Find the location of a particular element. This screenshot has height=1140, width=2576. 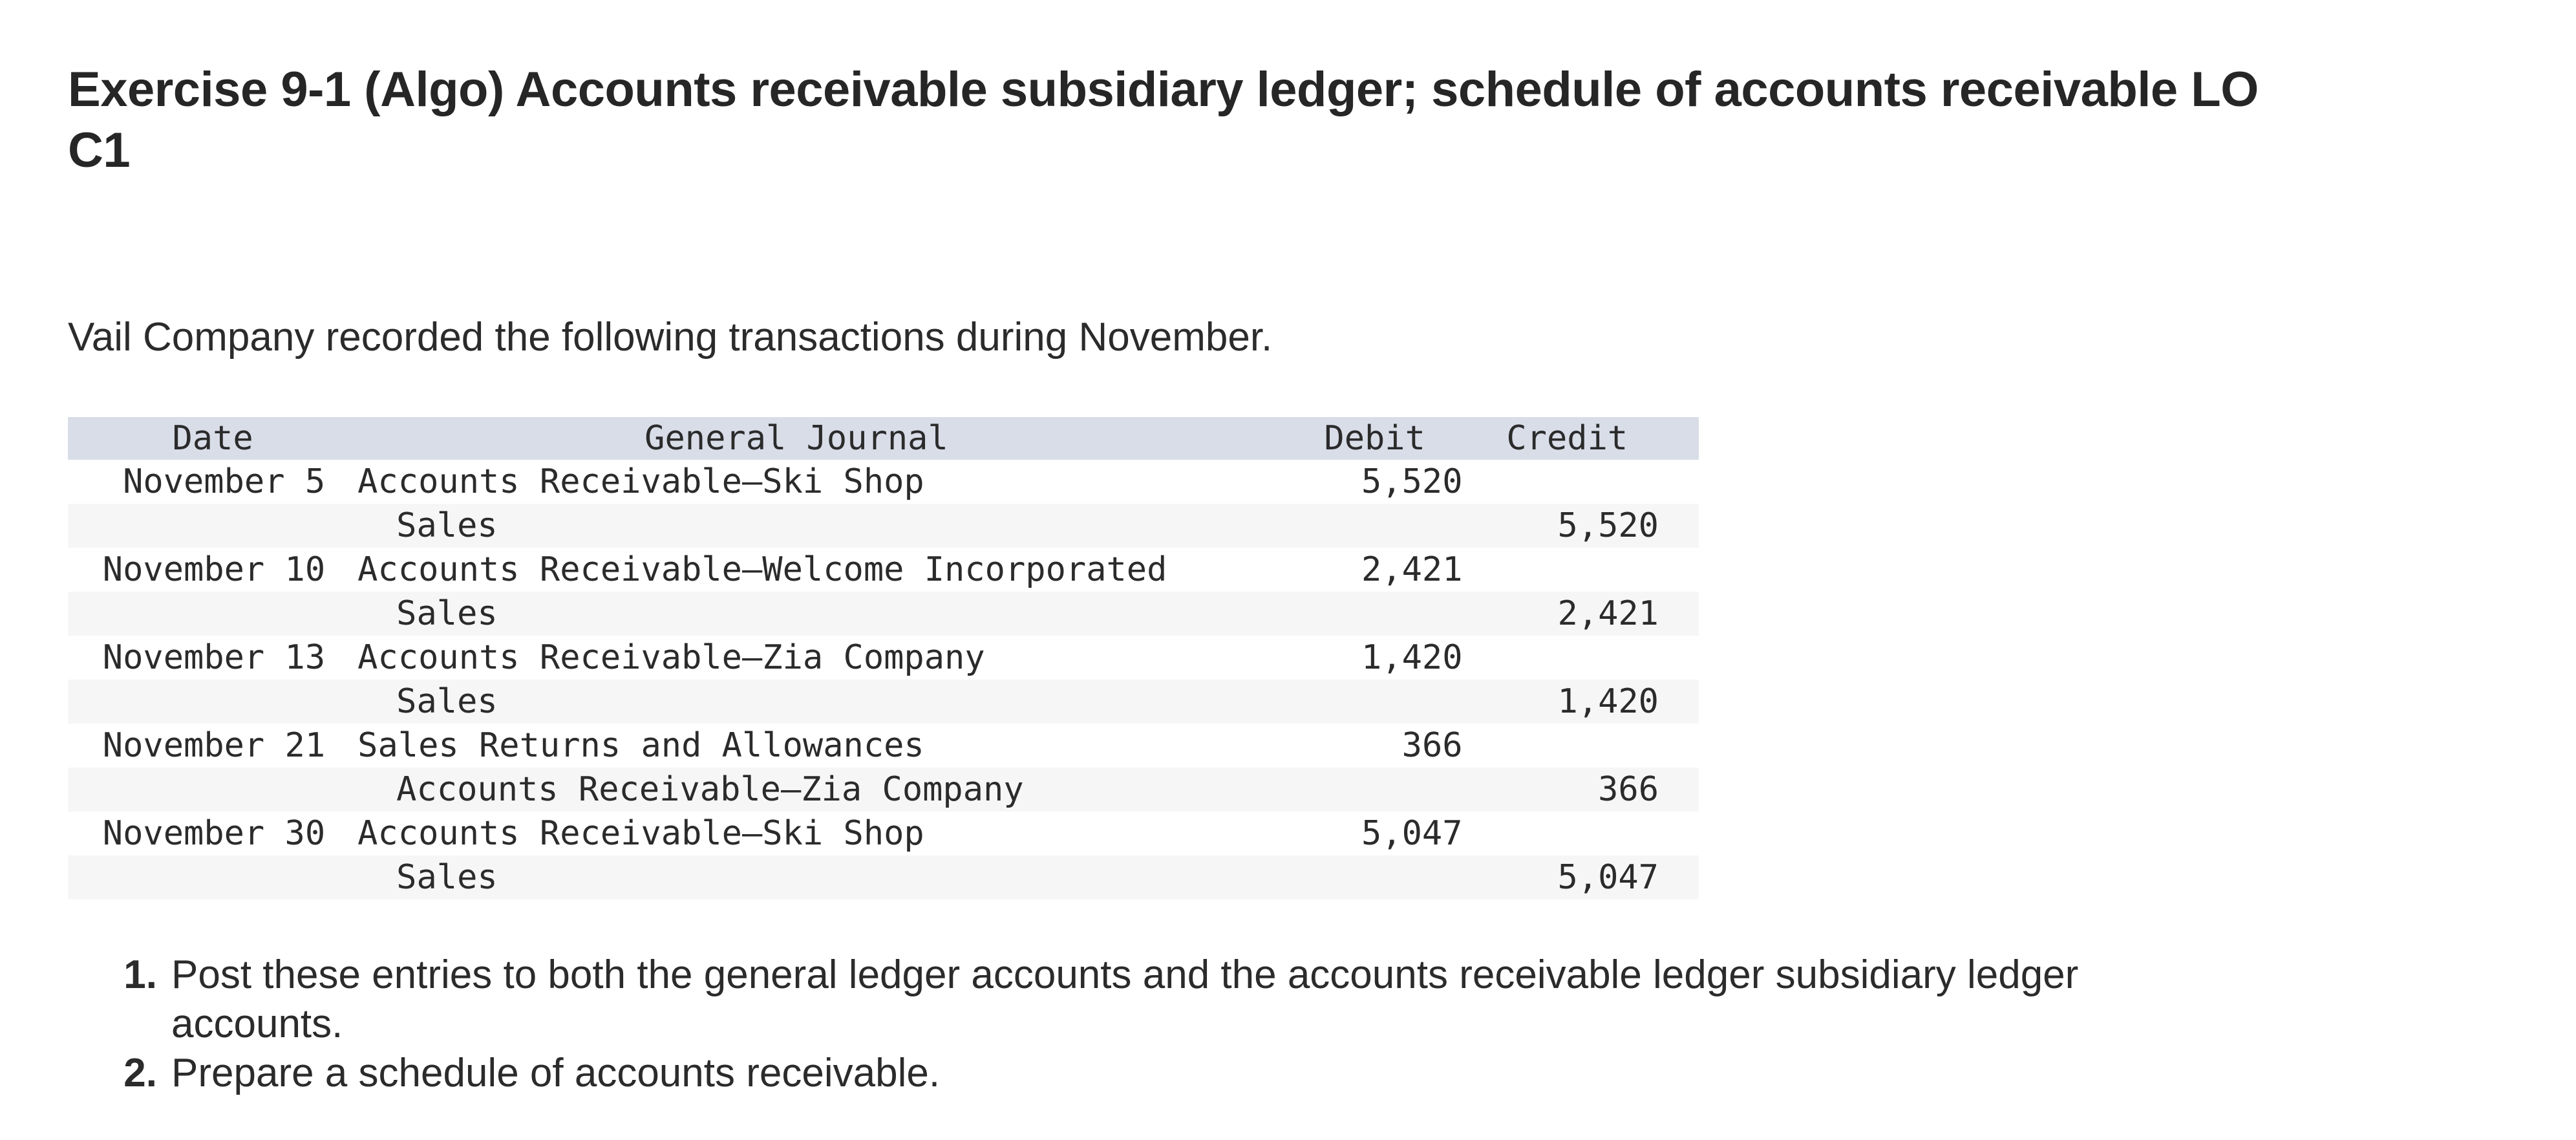

entry-debit: 2,421 is located at coordinates (1412, 569).